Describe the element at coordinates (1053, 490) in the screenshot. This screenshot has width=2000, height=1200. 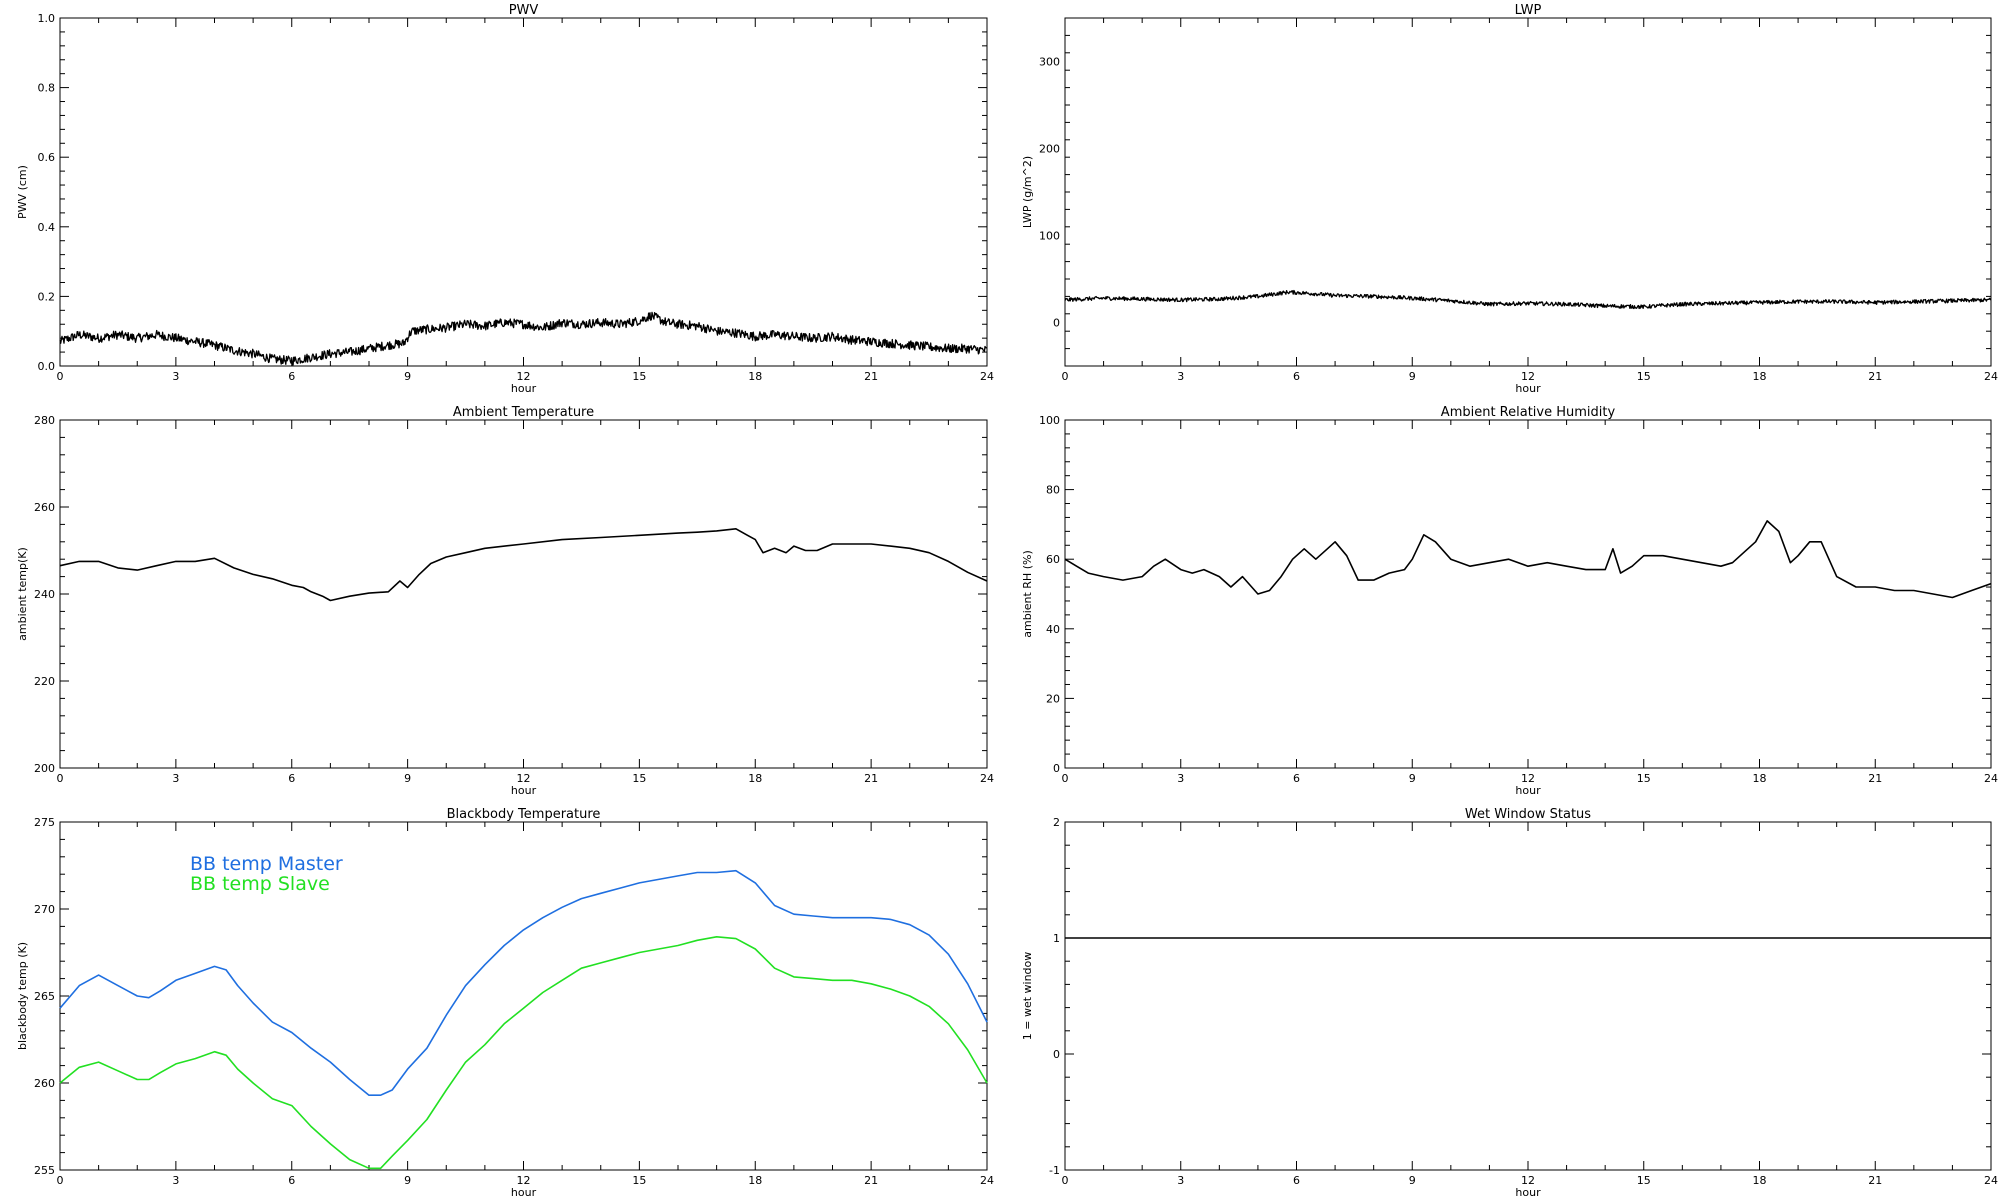
I see `y-tick-label: 80` at that location.